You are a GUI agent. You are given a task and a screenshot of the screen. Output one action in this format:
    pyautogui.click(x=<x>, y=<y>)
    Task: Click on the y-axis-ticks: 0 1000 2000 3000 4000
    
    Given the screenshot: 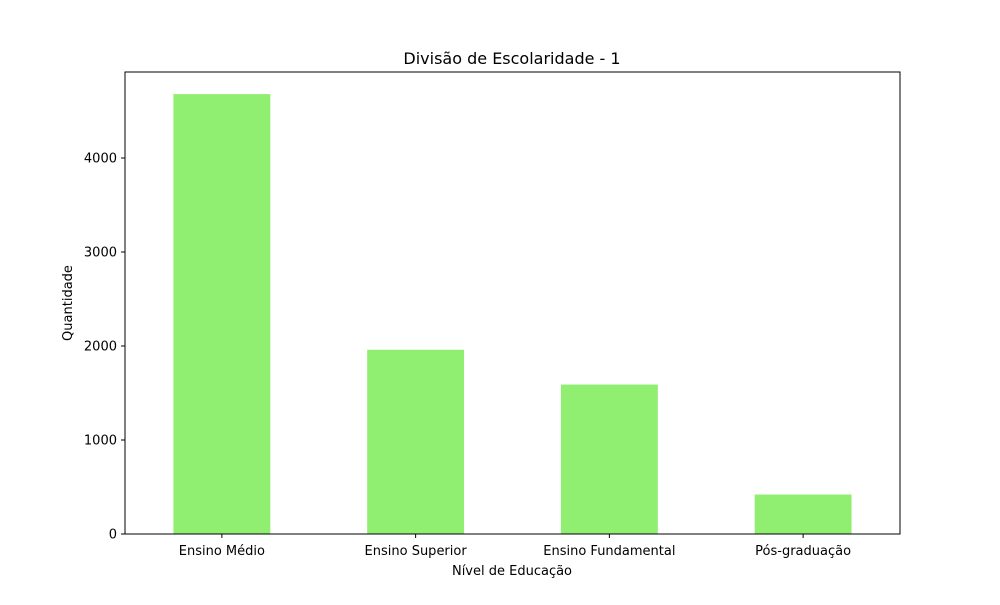 What is the action you would take?
    pyautogui.click(x=104, y=347)
    